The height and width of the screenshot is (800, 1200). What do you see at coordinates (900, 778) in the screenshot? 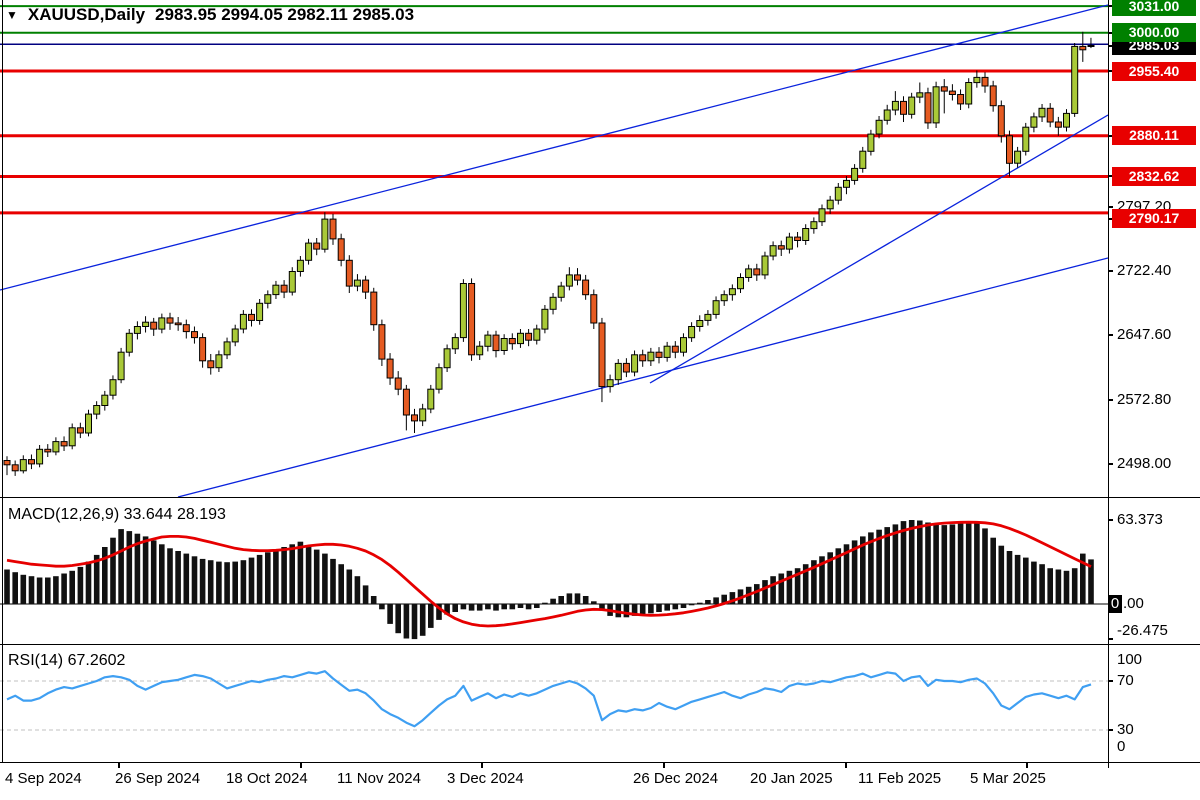
I see `date-label: 11 Feb 2025` at bounding box center [900, 778].